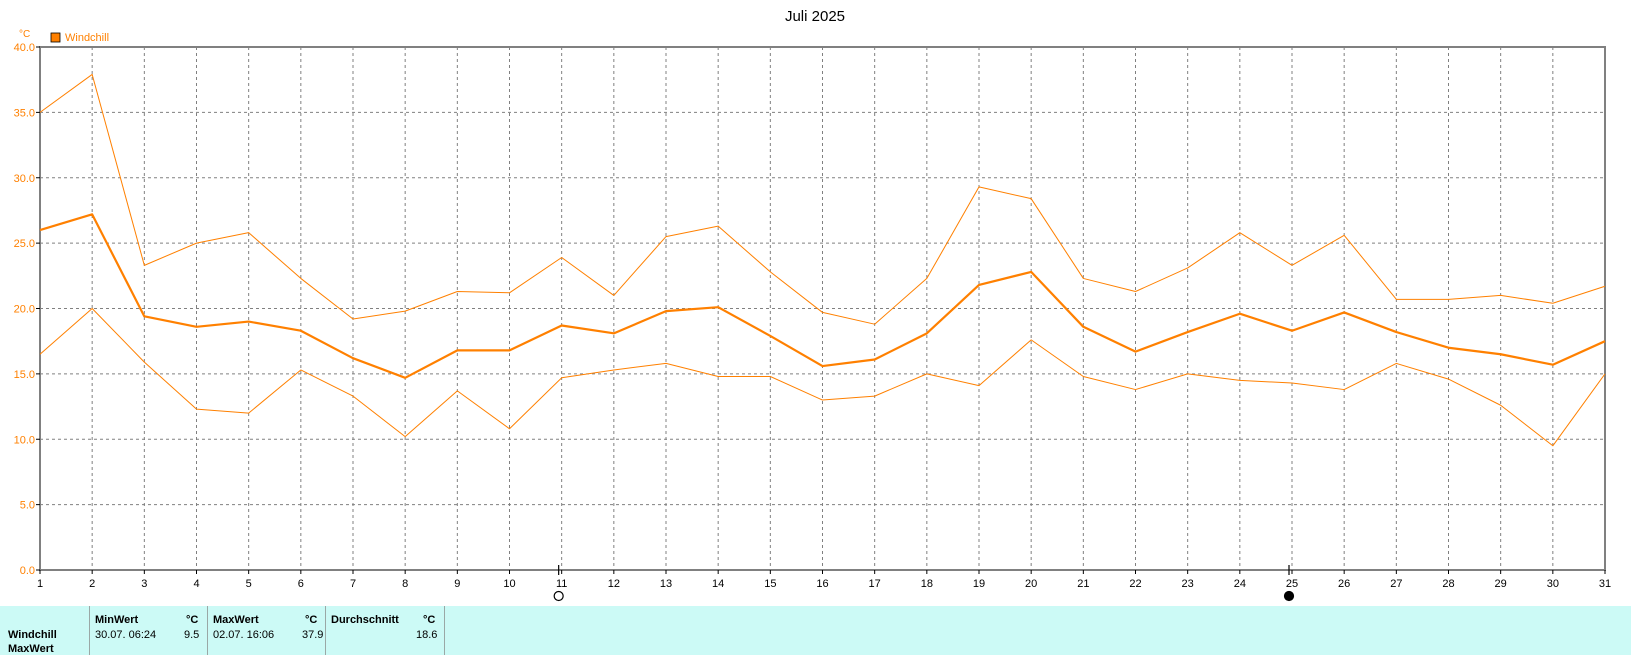 This screenshot has width=1631, height=655. I want to click on chart-title: Juli 2025, so click(815, 16).